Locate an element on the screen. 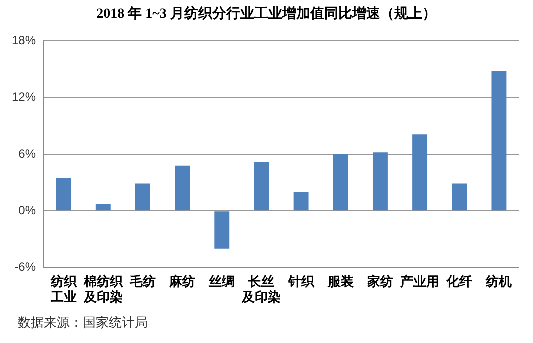 This screenshot has width=533, height=343. y-tick-label: 6% is located at coordinates (27, 153).